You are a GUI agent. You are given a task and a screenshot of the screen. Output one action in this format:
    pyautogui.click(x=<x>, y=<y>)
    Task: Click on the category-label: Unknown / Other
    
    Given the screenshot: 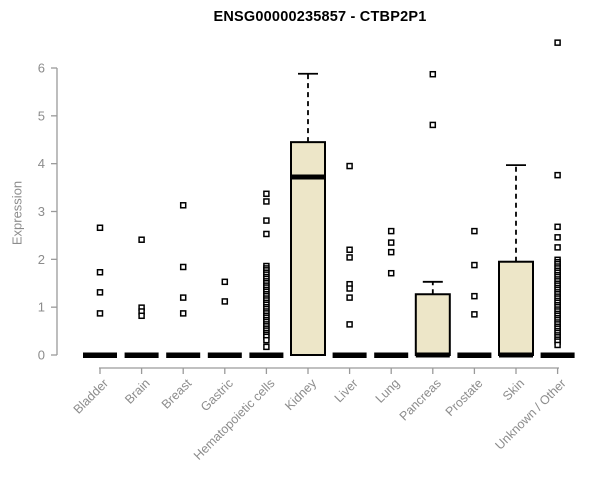 What is the action you would take?
    pyautogui.click(x=530, y=414)
    